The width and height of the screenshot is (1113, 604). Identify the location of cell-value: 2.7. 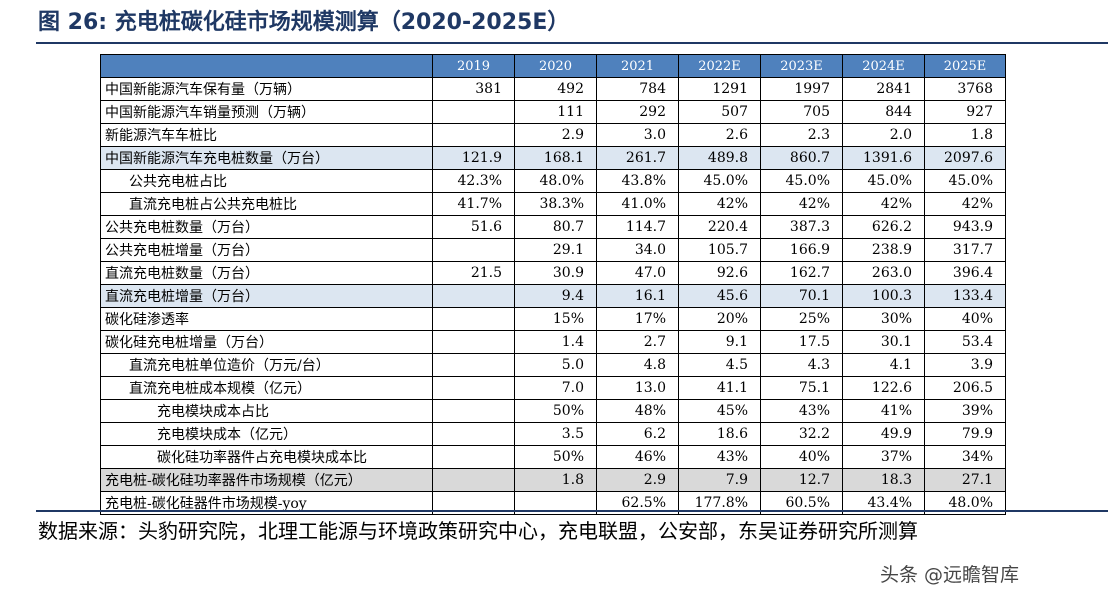
(637, 342).